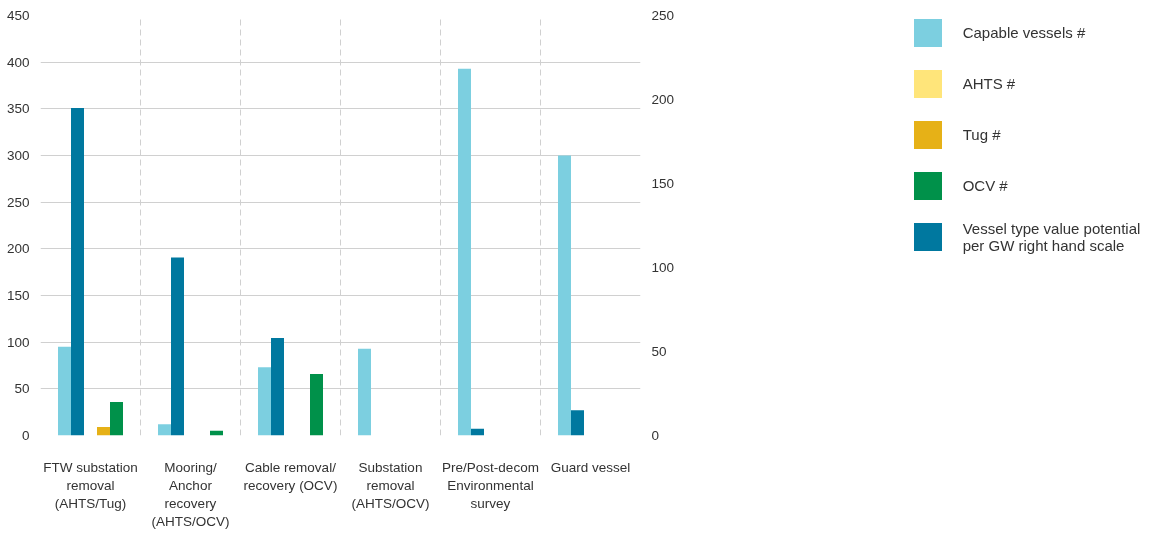 Image resolution: width=1161 pixels, height=545 pixels. What do you see at coordinates (22, 389) in the screenshot?
I see `y-tick-label: 50` at bounding box center [22, 389].